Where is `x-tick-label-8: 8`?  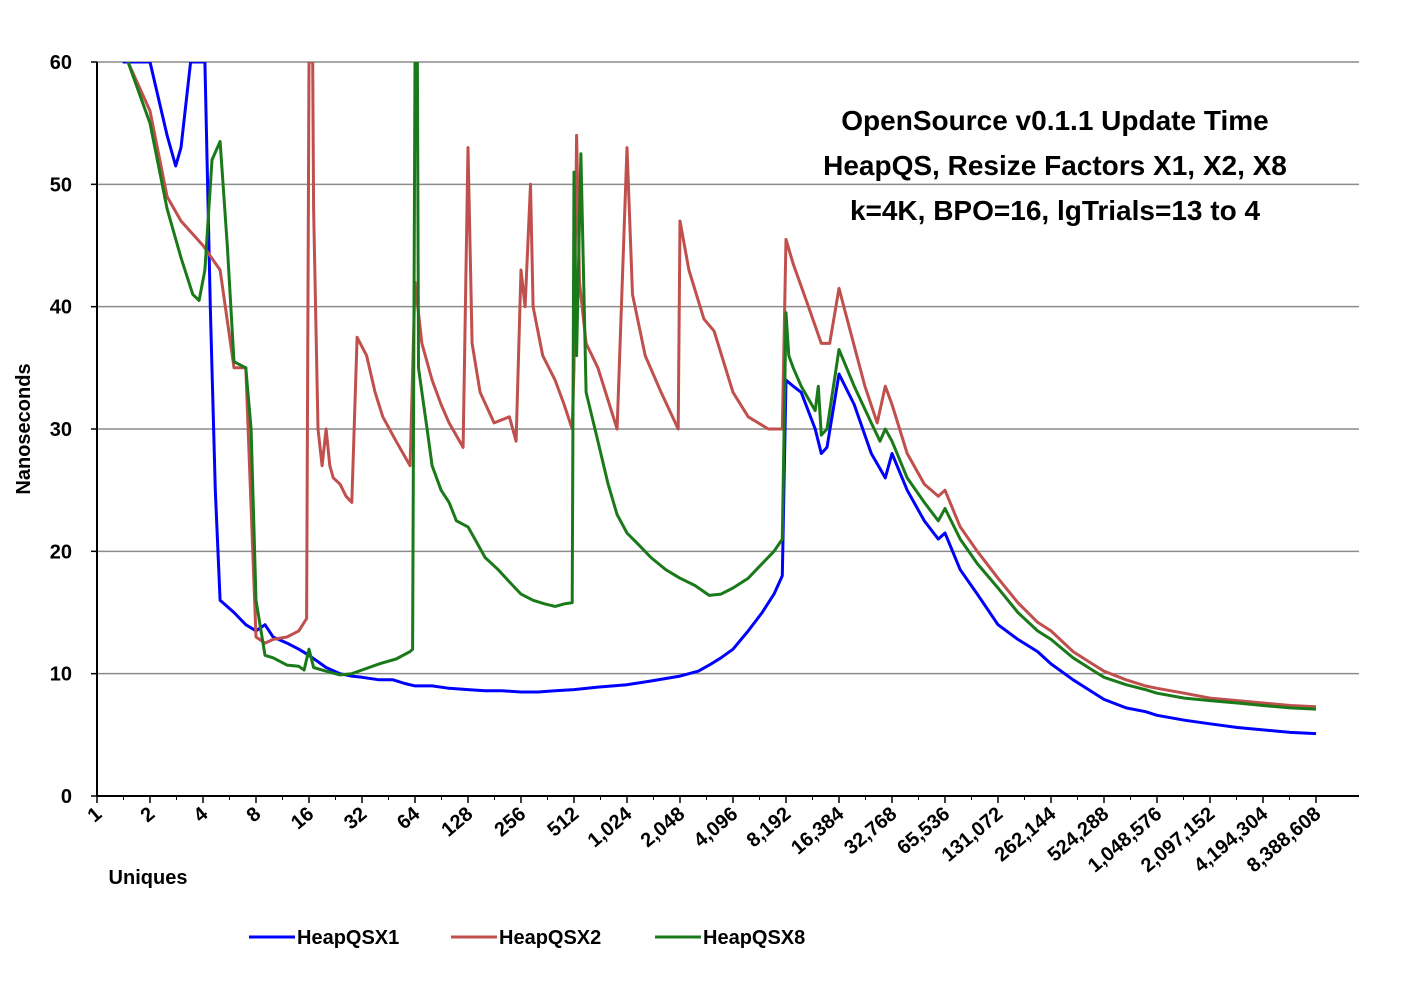 x-tick-label-8: 8 is located at coordinates (254, 815).